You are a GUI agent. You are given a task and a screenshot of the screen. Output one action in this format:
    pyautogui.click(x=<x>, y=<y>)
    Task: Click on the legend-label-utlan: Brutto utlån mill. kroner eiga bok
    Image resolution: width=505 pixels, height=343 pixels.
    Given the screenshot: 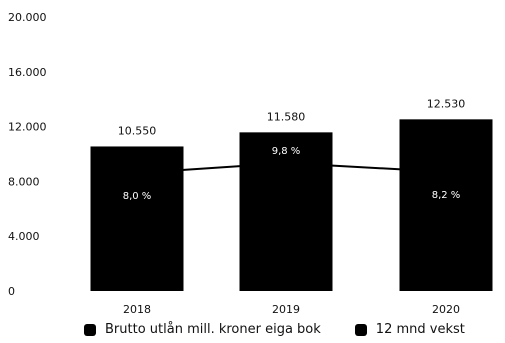 What is the action you would take?
    pyautogui.click(x=213, y=329)
    